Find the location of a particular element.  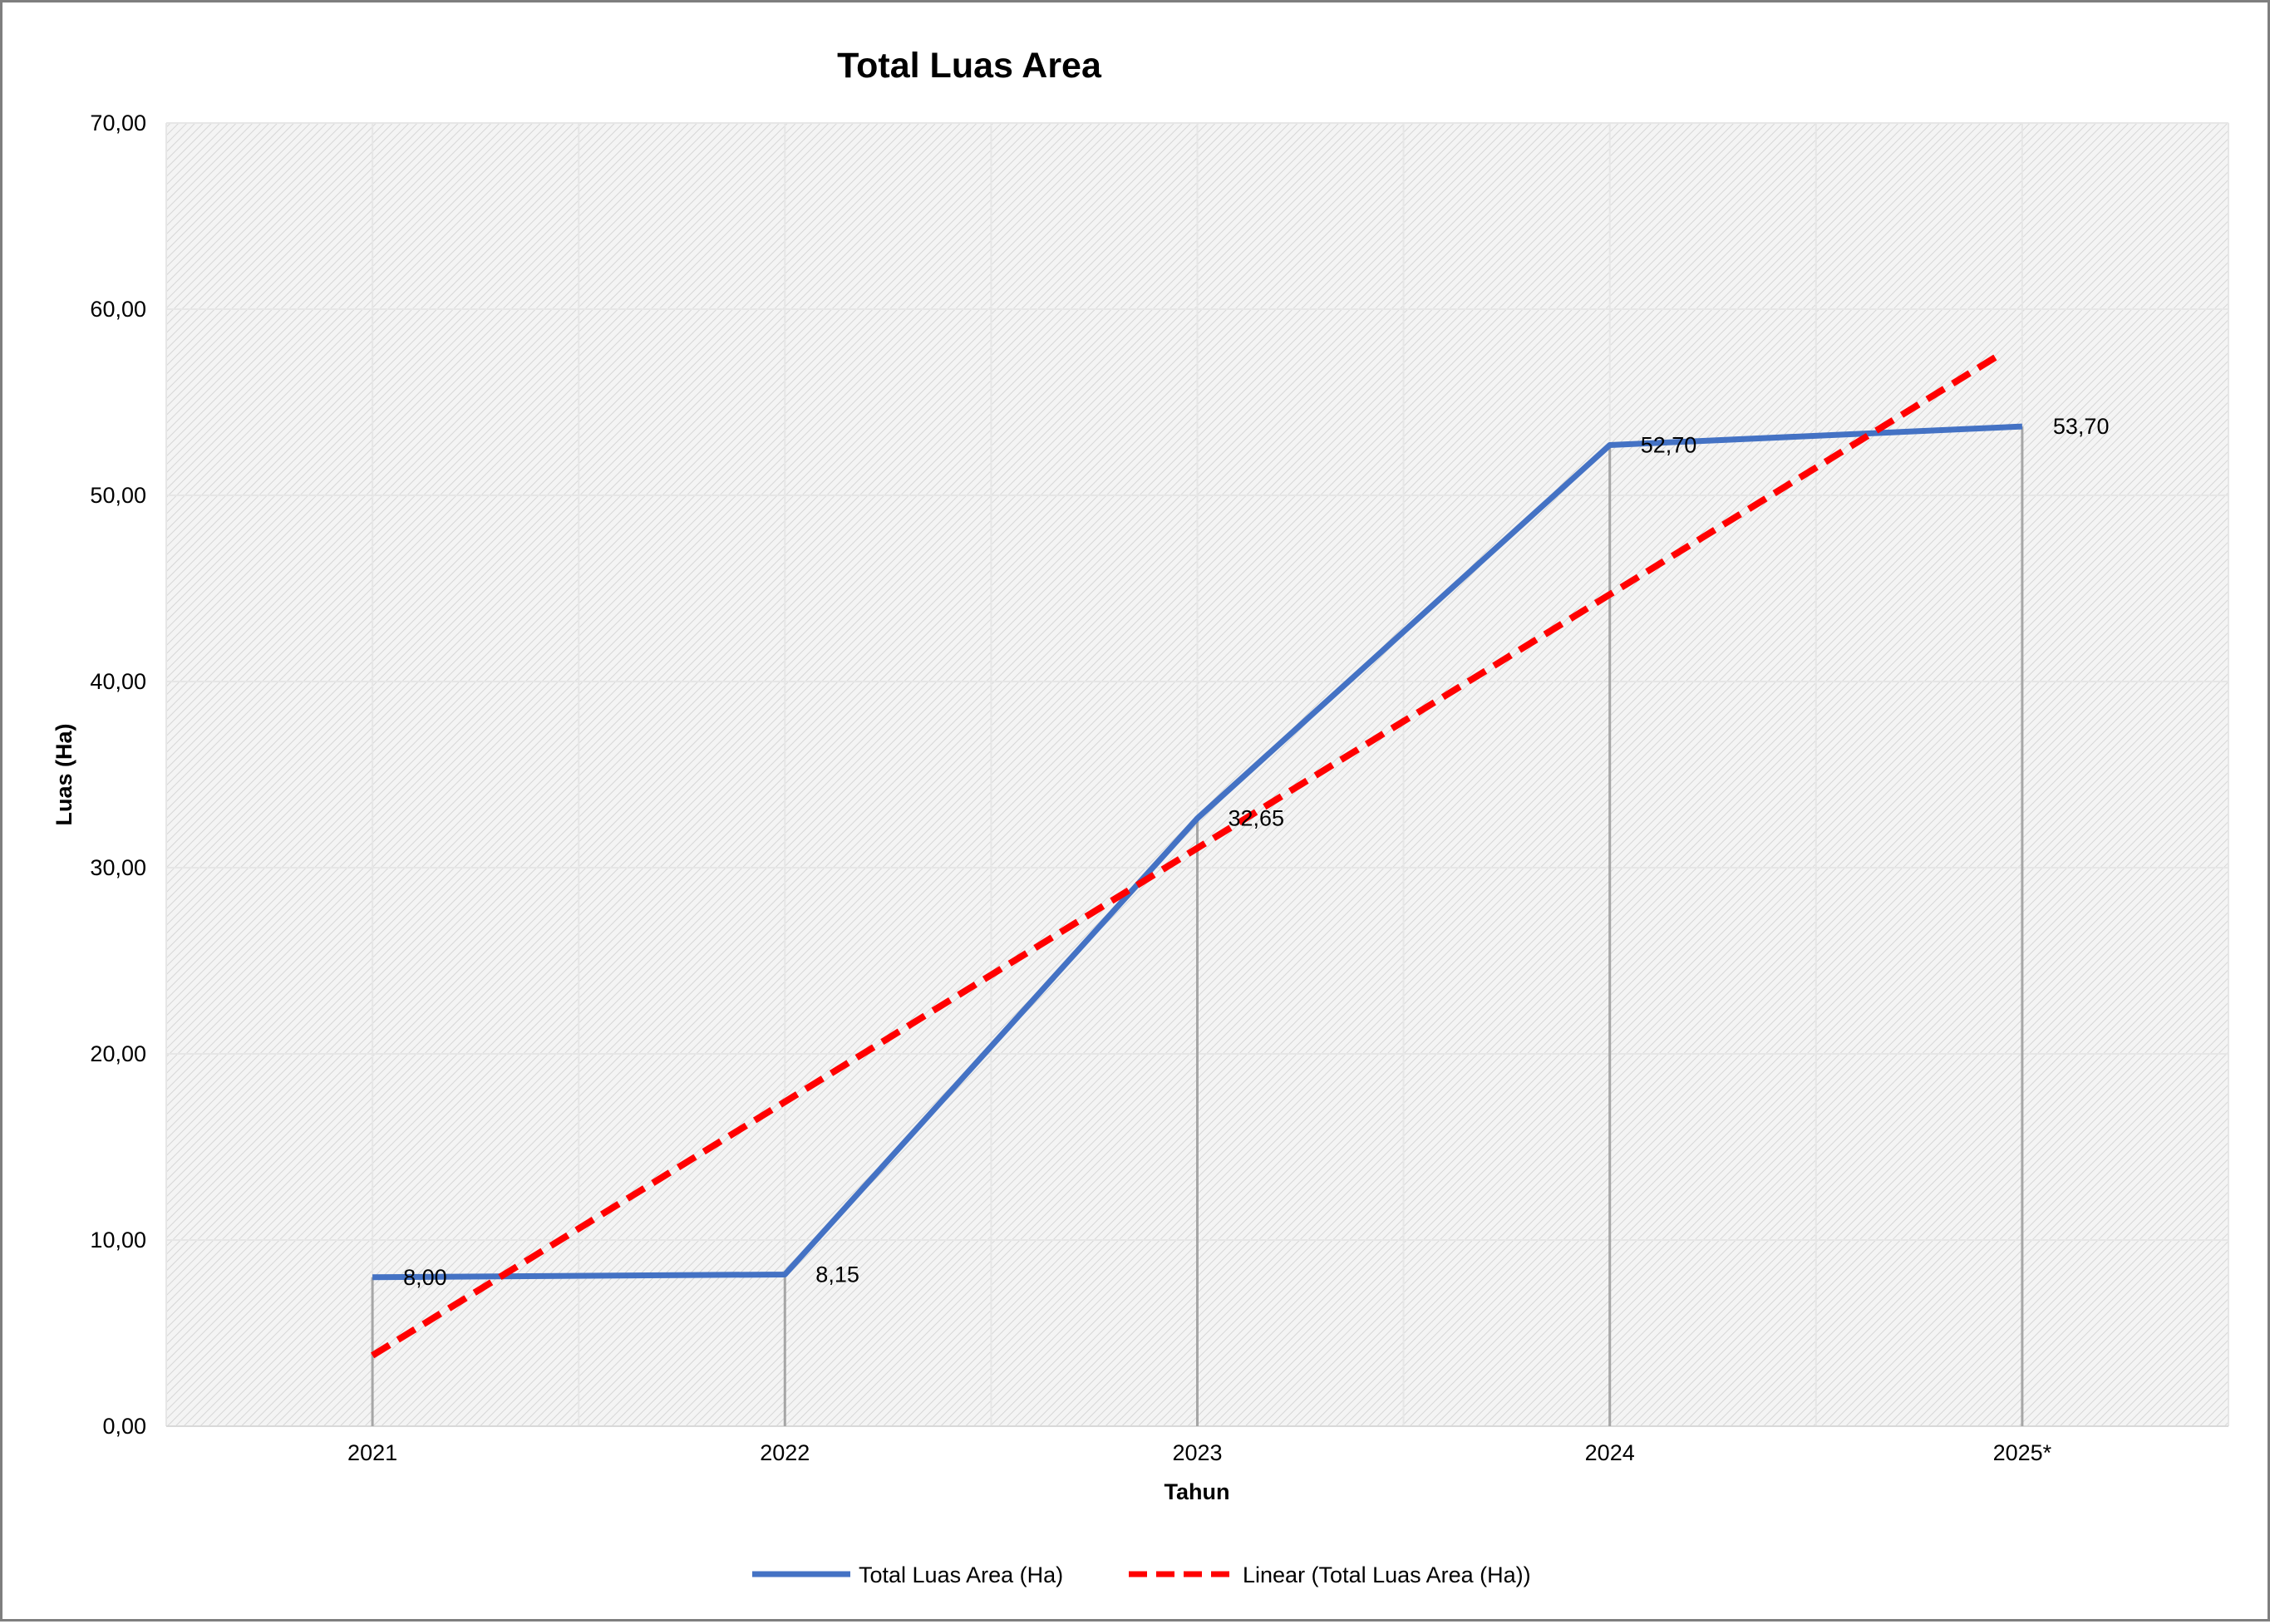

x-tick-label: 2021 is located at coordinates (372, 1452).